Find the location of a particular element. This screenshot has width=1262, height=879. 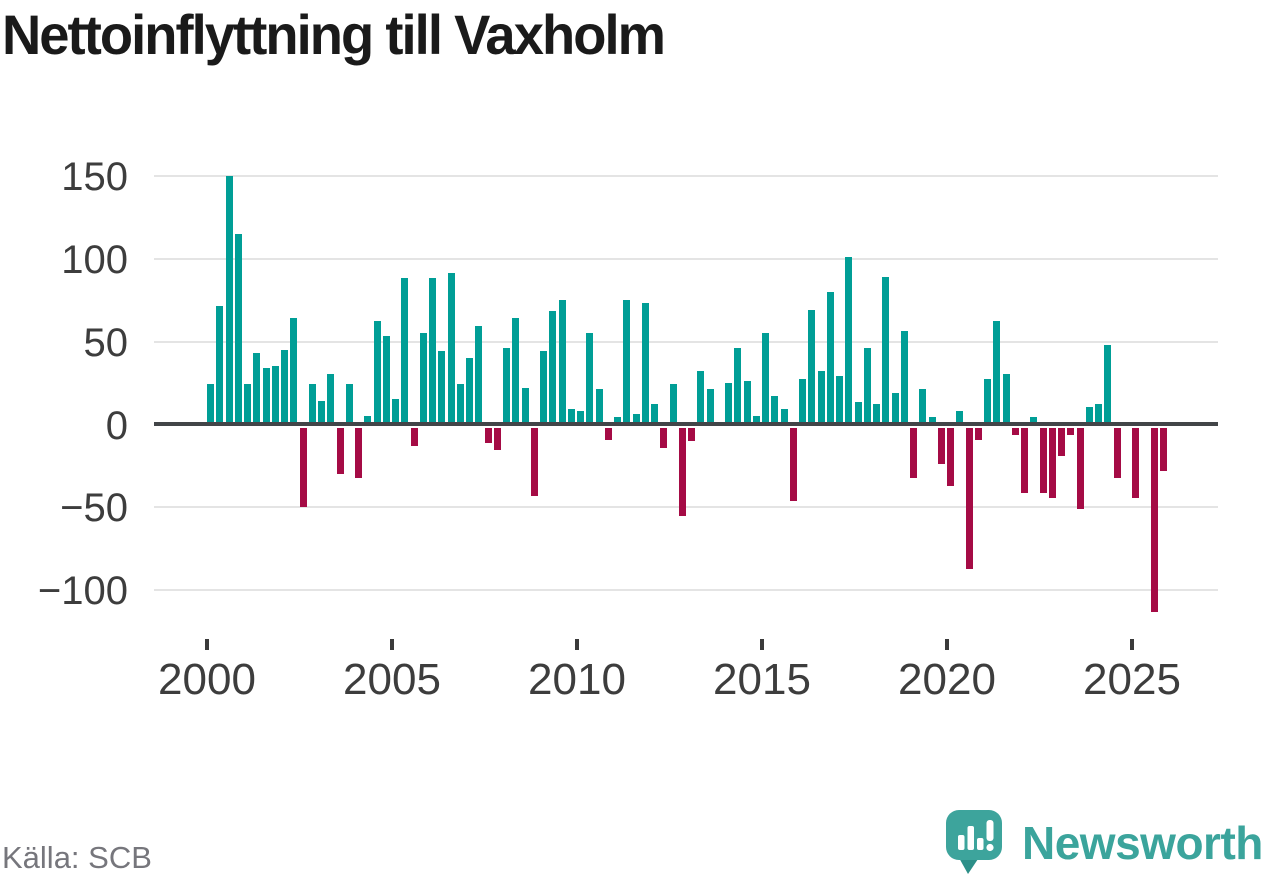

bar-2000-q4 is located at coordinates (238, 328).